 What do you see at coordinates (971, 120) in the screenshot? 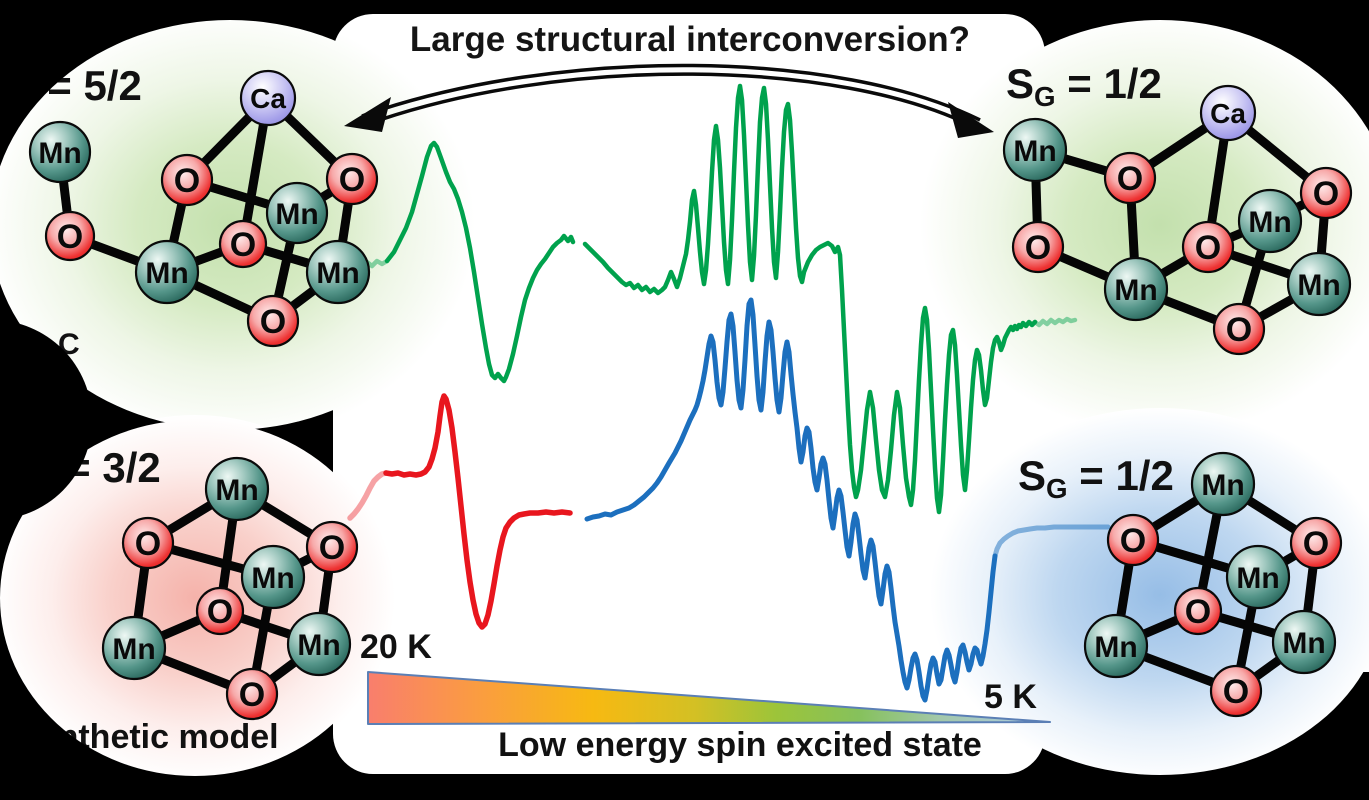
I see `arrow-head-right` at bounding box center [971, 120].